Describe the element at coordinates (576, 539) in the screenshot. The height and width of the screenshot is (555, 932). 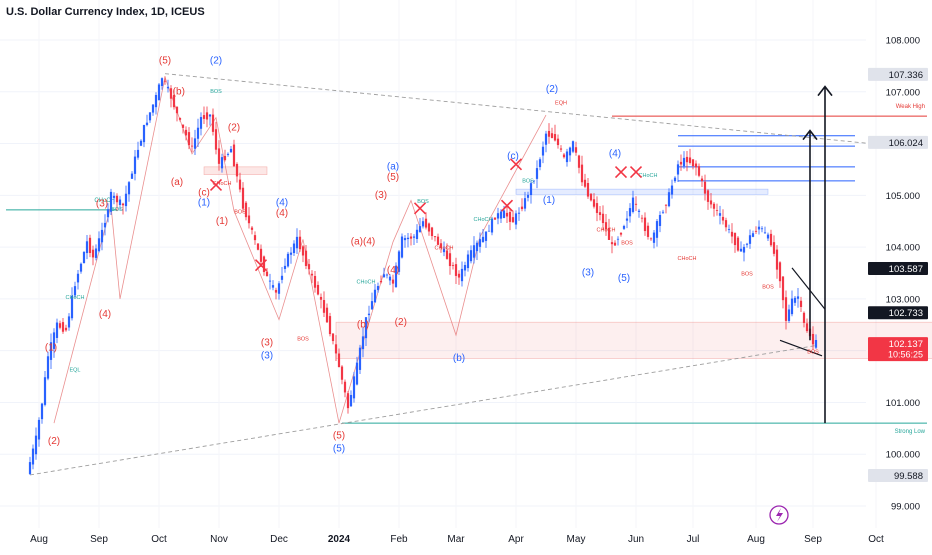
I see `x-tick-label: May` at that location.